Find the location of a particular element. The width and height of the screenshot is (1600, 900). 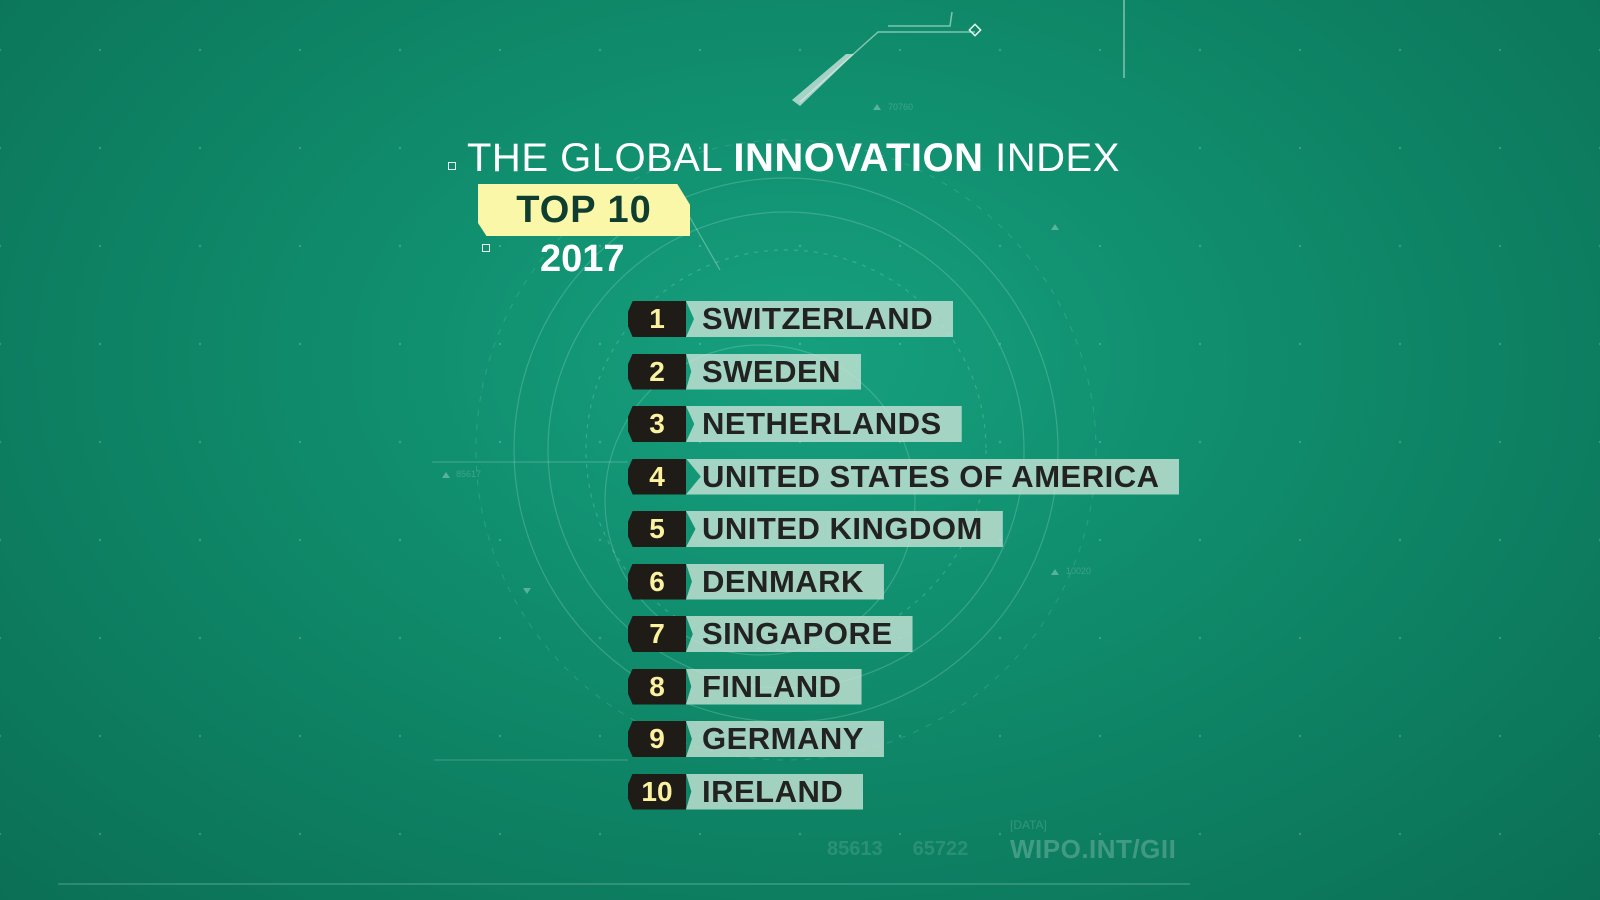

rank-number: 5 is located at coordinates (657, 529).